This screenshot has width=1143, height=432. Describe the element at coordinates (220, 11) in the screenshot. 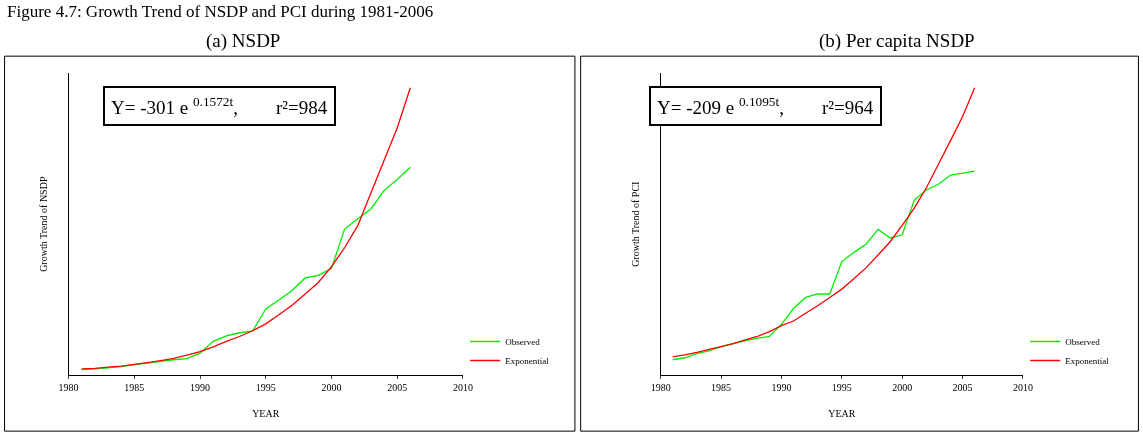

I see `caption: Figure 4.7: Growth Trend of NSDP and PCI during 1981-2006` at that location.